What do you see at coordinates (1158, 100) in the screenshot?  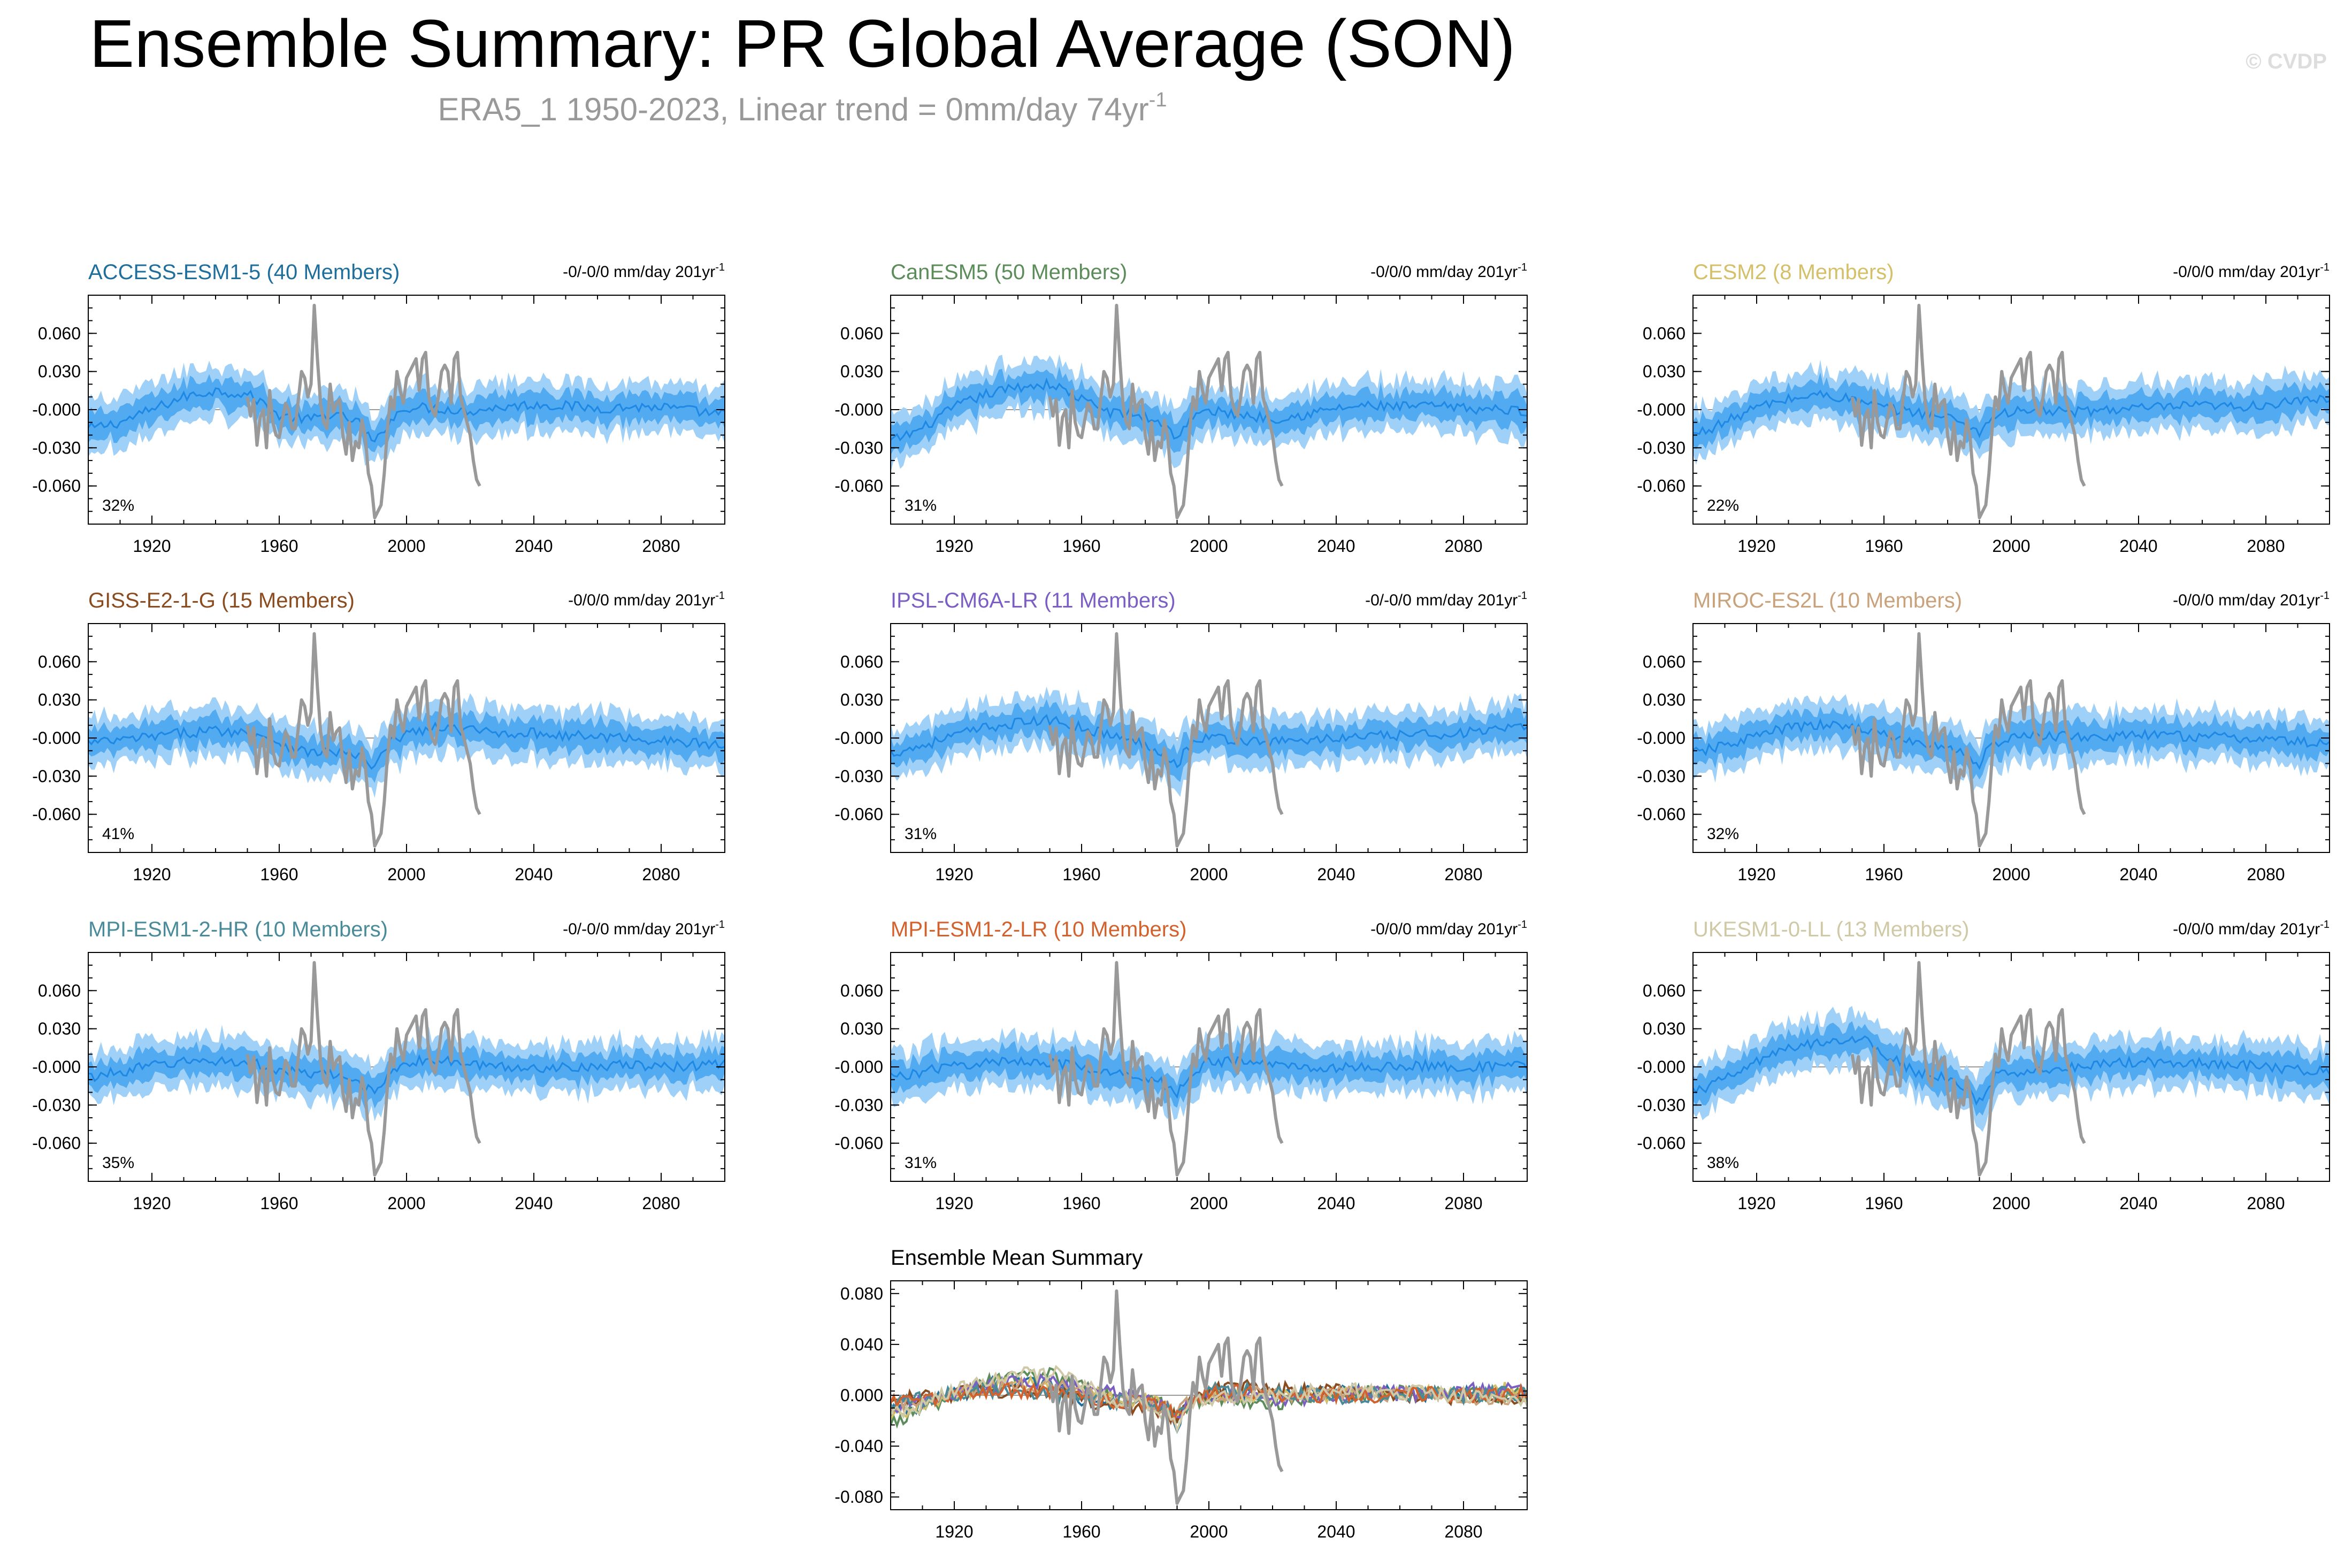 I see `figure-subtitle-superscript: -1` at bounding box center [1158, 100].